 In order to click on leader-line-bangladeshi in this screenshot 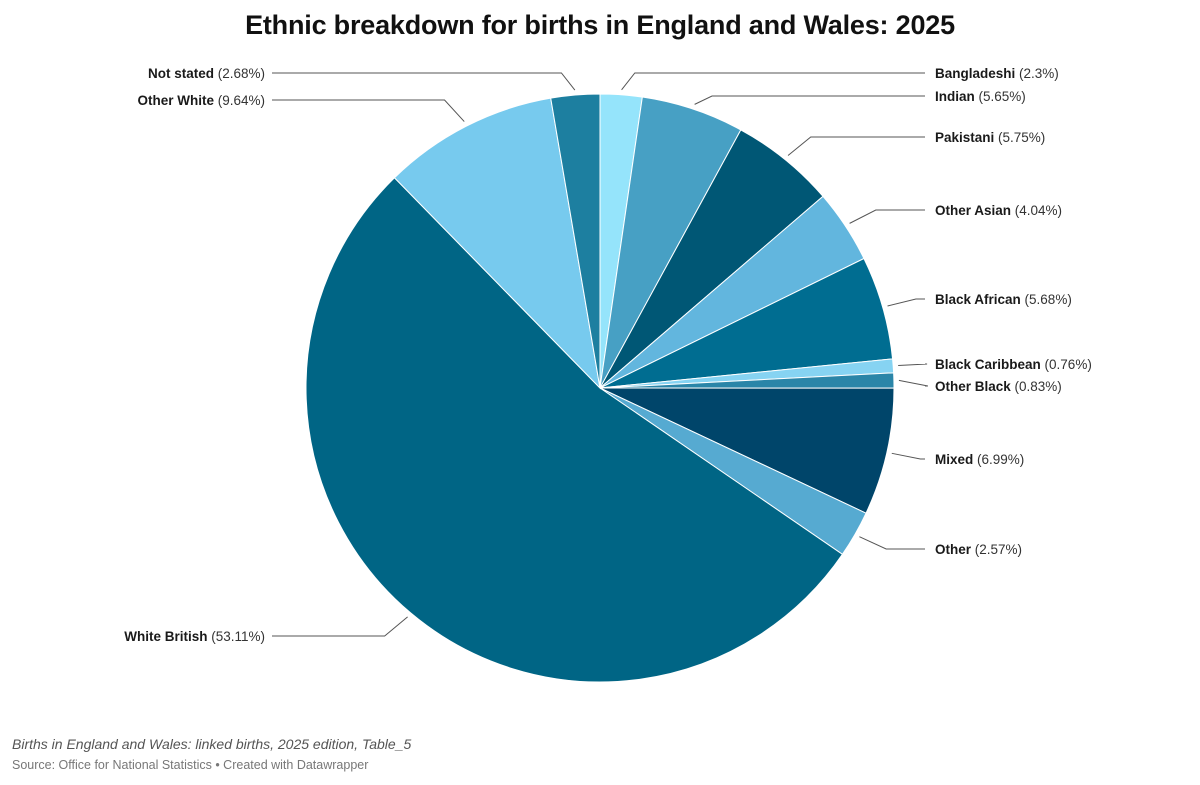, I will do `click(773, 81)`.